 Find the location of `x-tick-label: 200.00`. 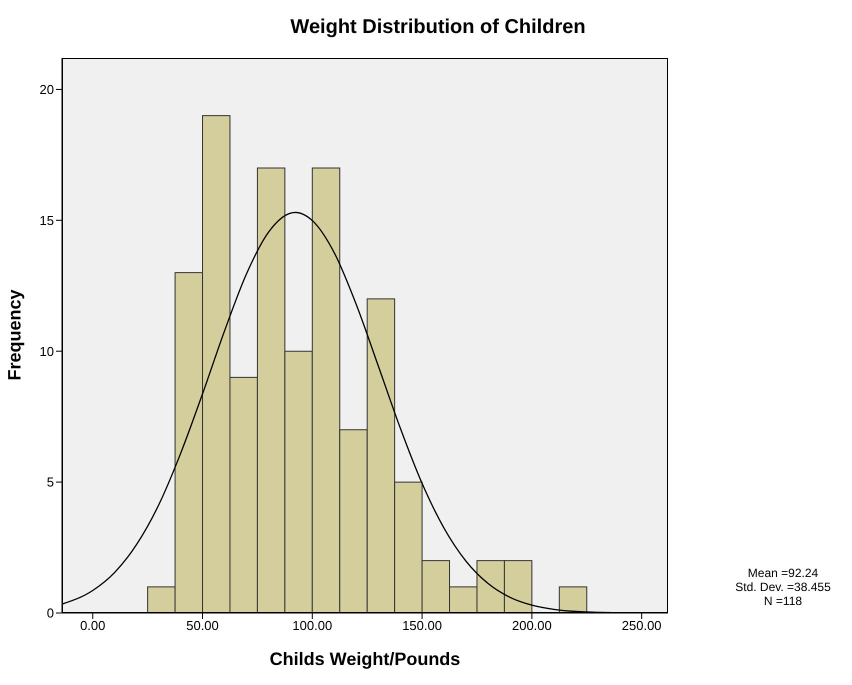

x-tick-label: 200.00 is located at coordinates (532, 626).